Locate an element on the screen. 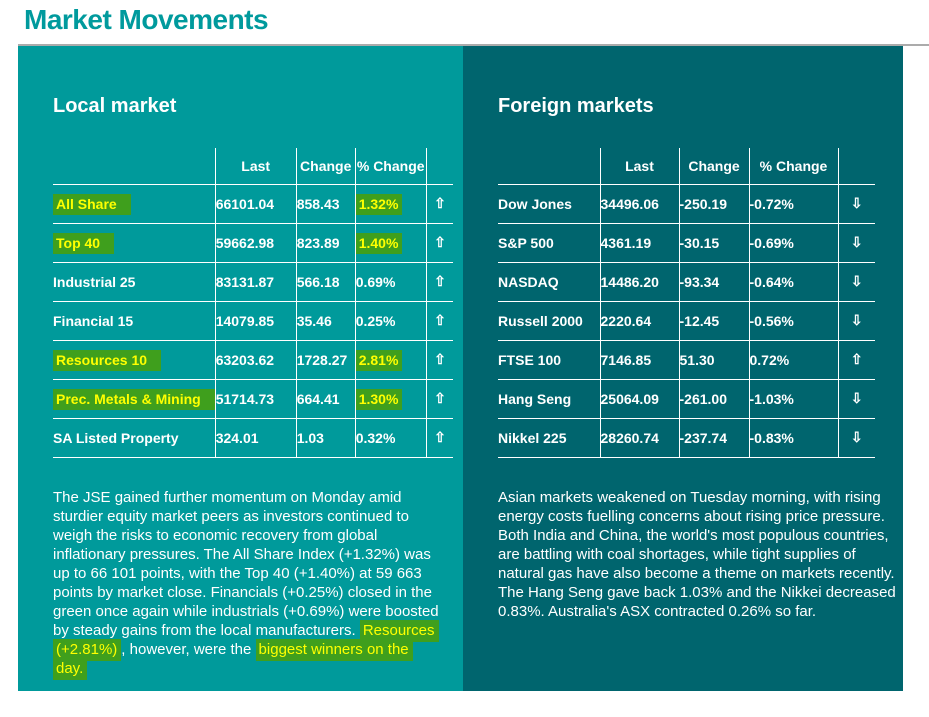 The image size is (929, 717). change-value-cell: 823.89 is located at coordinates (325, 243).